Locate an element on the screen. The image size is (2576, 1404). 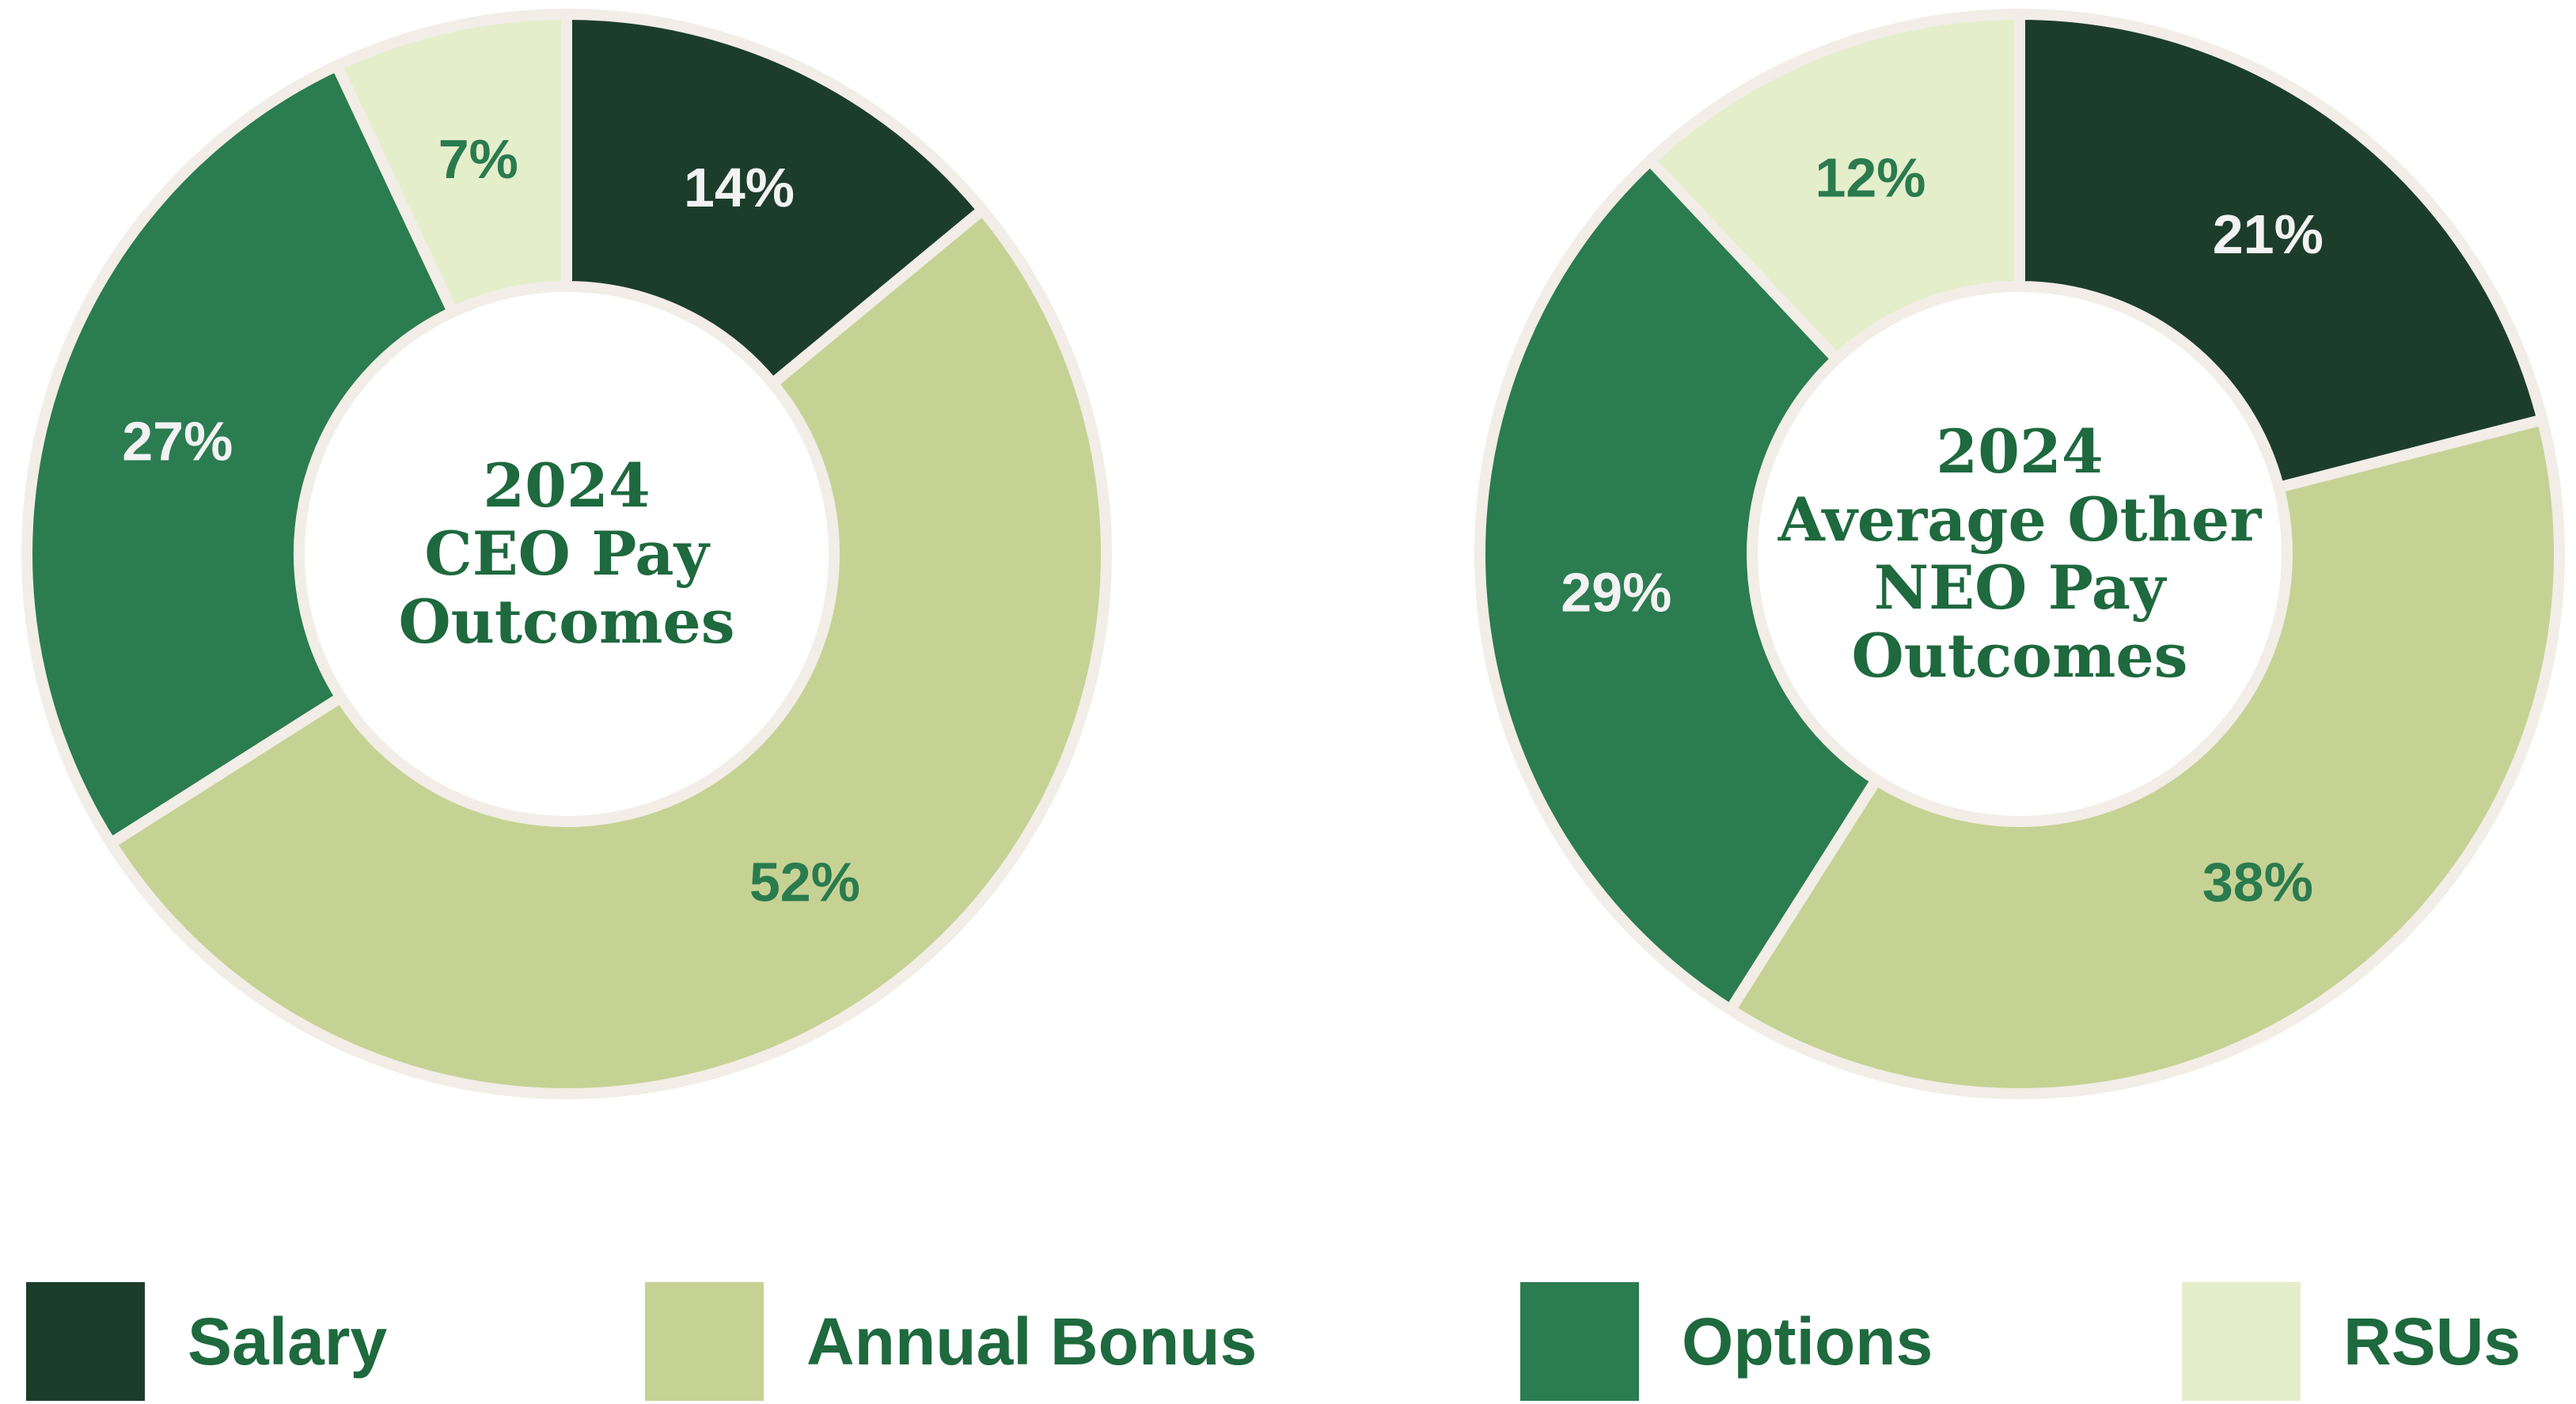
legend-item-annual-bonus: Annual Bonus is located at coordinates (951, 1341).